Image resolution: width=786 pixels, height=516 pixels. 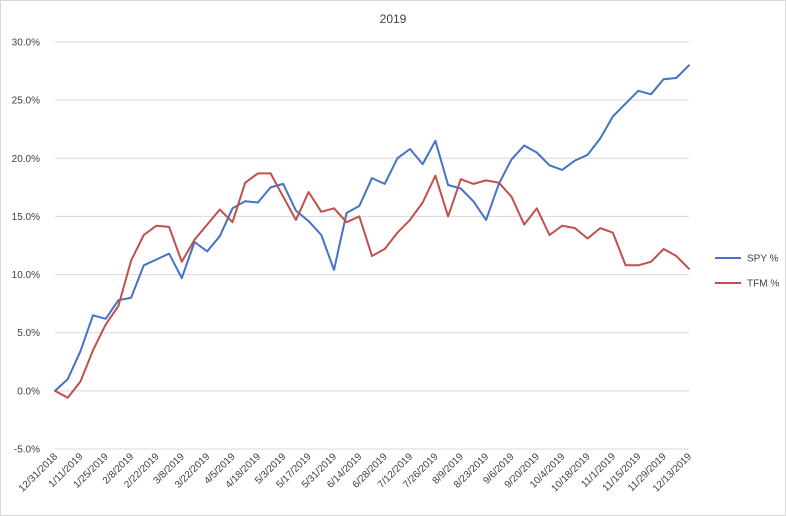 What do you see at coordinates (26, 275) in the screenshot?
I see `y-tick-label: 10.0%` at bounding box center [26, 275].